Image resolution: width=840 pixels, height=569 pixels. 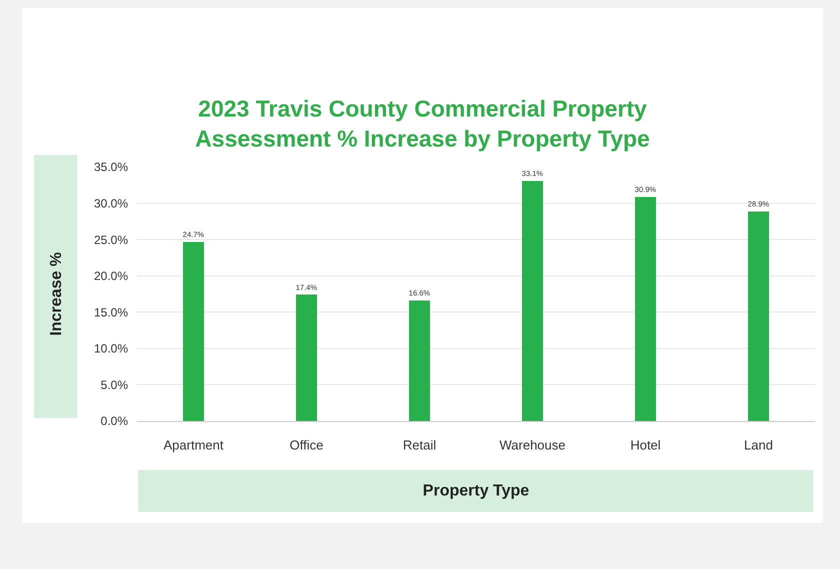 I want to click on x-axis-title: Property Type, so click(x=476, y=491).